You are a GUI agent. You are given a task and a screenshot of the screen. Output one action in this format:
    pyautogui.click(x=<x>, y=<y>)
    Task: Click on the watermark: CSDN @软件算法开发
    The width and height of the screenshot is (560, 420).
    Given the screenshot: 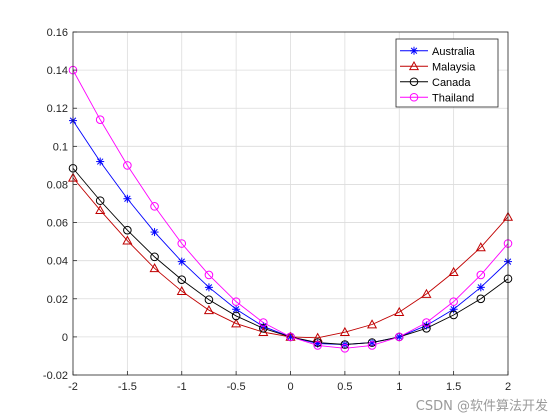 What is the action you would take?
    pyautogui.click(x=481, y=406)
    